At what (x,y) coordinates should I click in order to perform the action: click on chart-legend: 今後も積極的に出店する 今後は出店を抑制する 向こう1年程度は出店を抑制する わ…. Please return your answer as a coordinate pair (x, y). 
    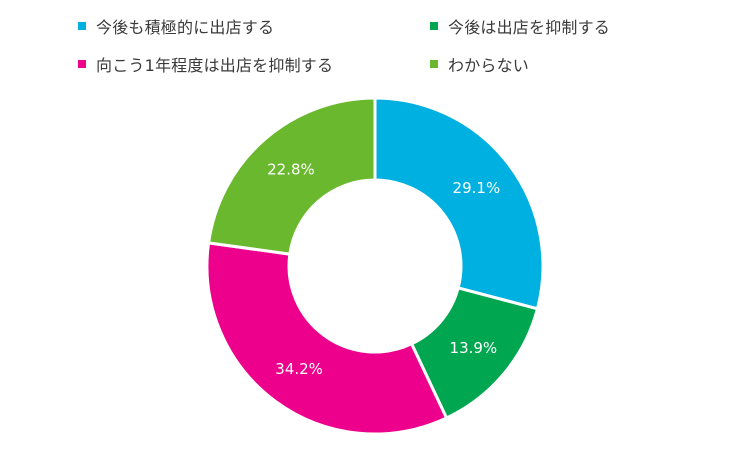
    Looking at the image, I should click on (378, 45).